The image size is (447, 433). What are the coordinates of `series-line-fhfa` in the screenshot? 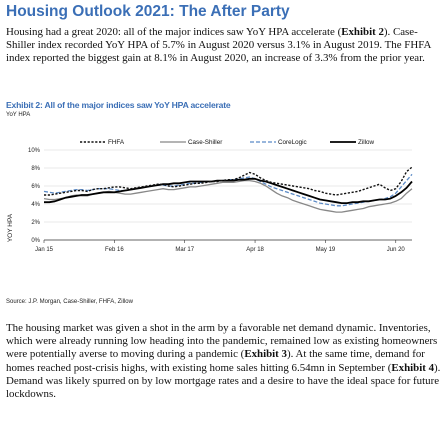 It's located at (228, 181).